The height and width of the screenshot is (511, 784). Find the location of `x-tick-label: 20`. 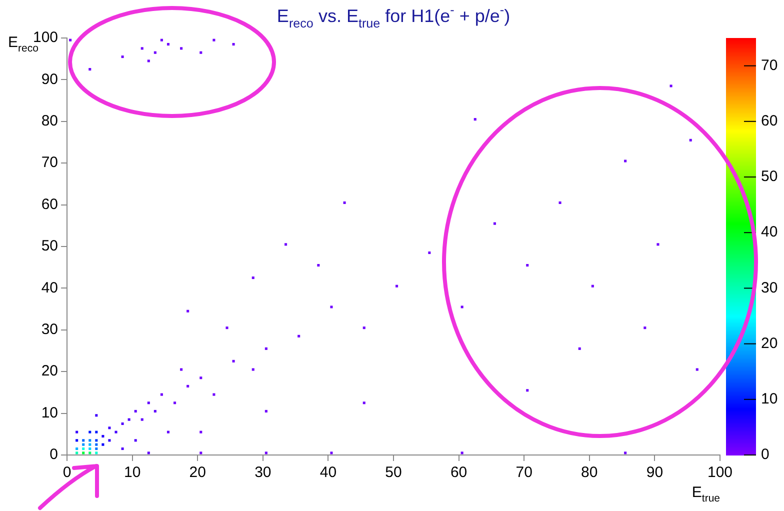

x-tick-label: 20 is located at coordinates (197, 473).